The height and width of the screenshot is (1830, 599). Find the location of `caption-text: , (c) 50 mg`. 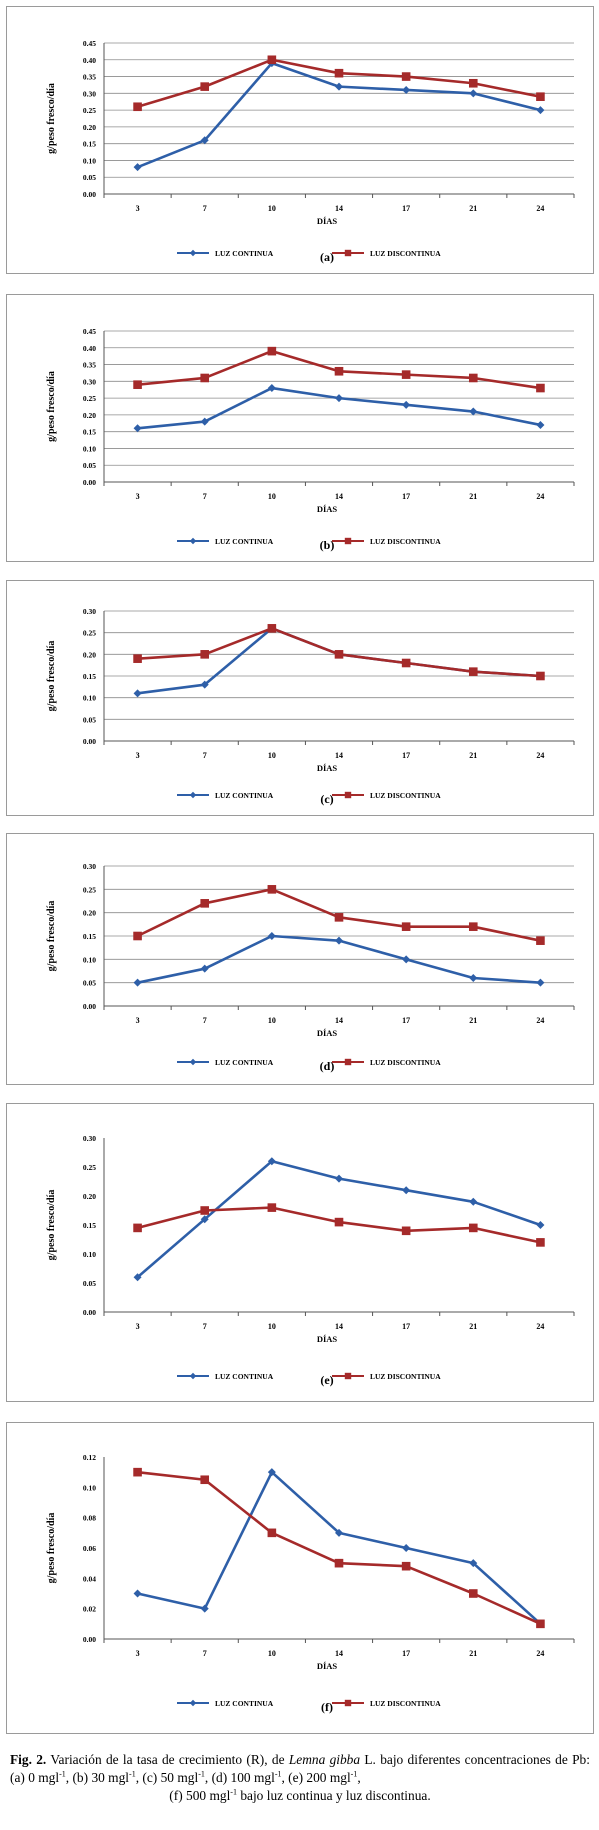

caption-text: , (c) 50 mg is located at coordinates (165, 1777).